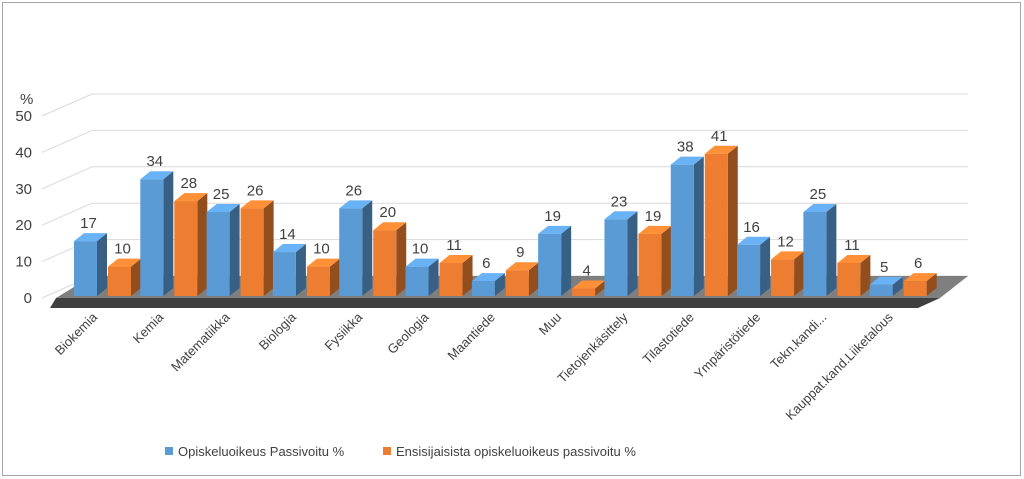 This screenshot has width=1024, height=479. I want to click on x-tick-label: Kemia, so click(148, 327).